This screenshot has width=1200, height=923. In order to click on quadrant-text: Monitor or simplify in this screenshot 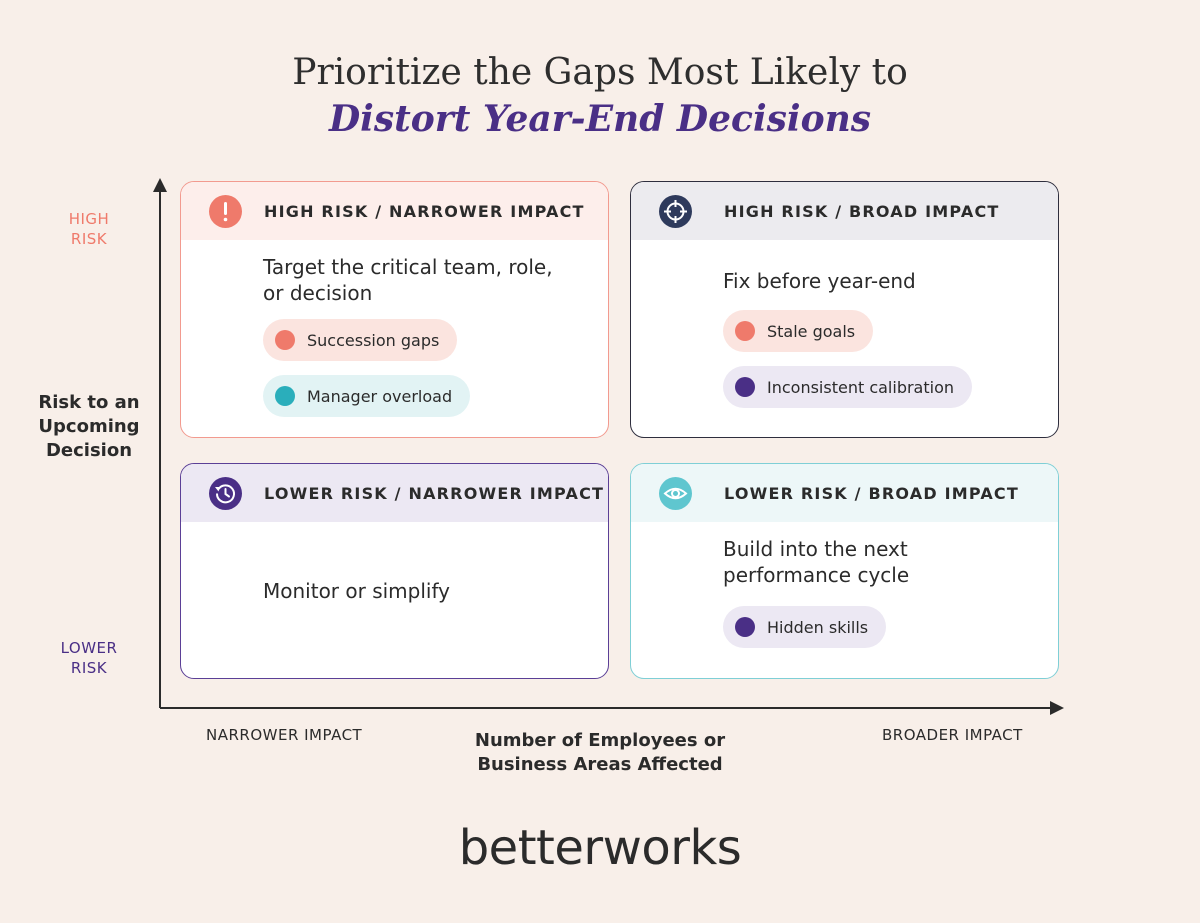, I will do `click(356, 591)`.